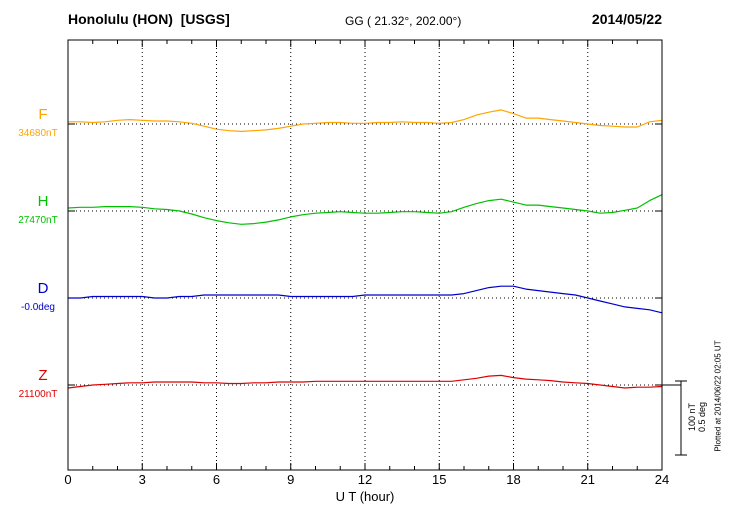 Image resolution: width=730 pixels, height=520 pixels. I want to click on geo-coordinates: GG ( 21.32°, 202.00°), so click(403, 21).